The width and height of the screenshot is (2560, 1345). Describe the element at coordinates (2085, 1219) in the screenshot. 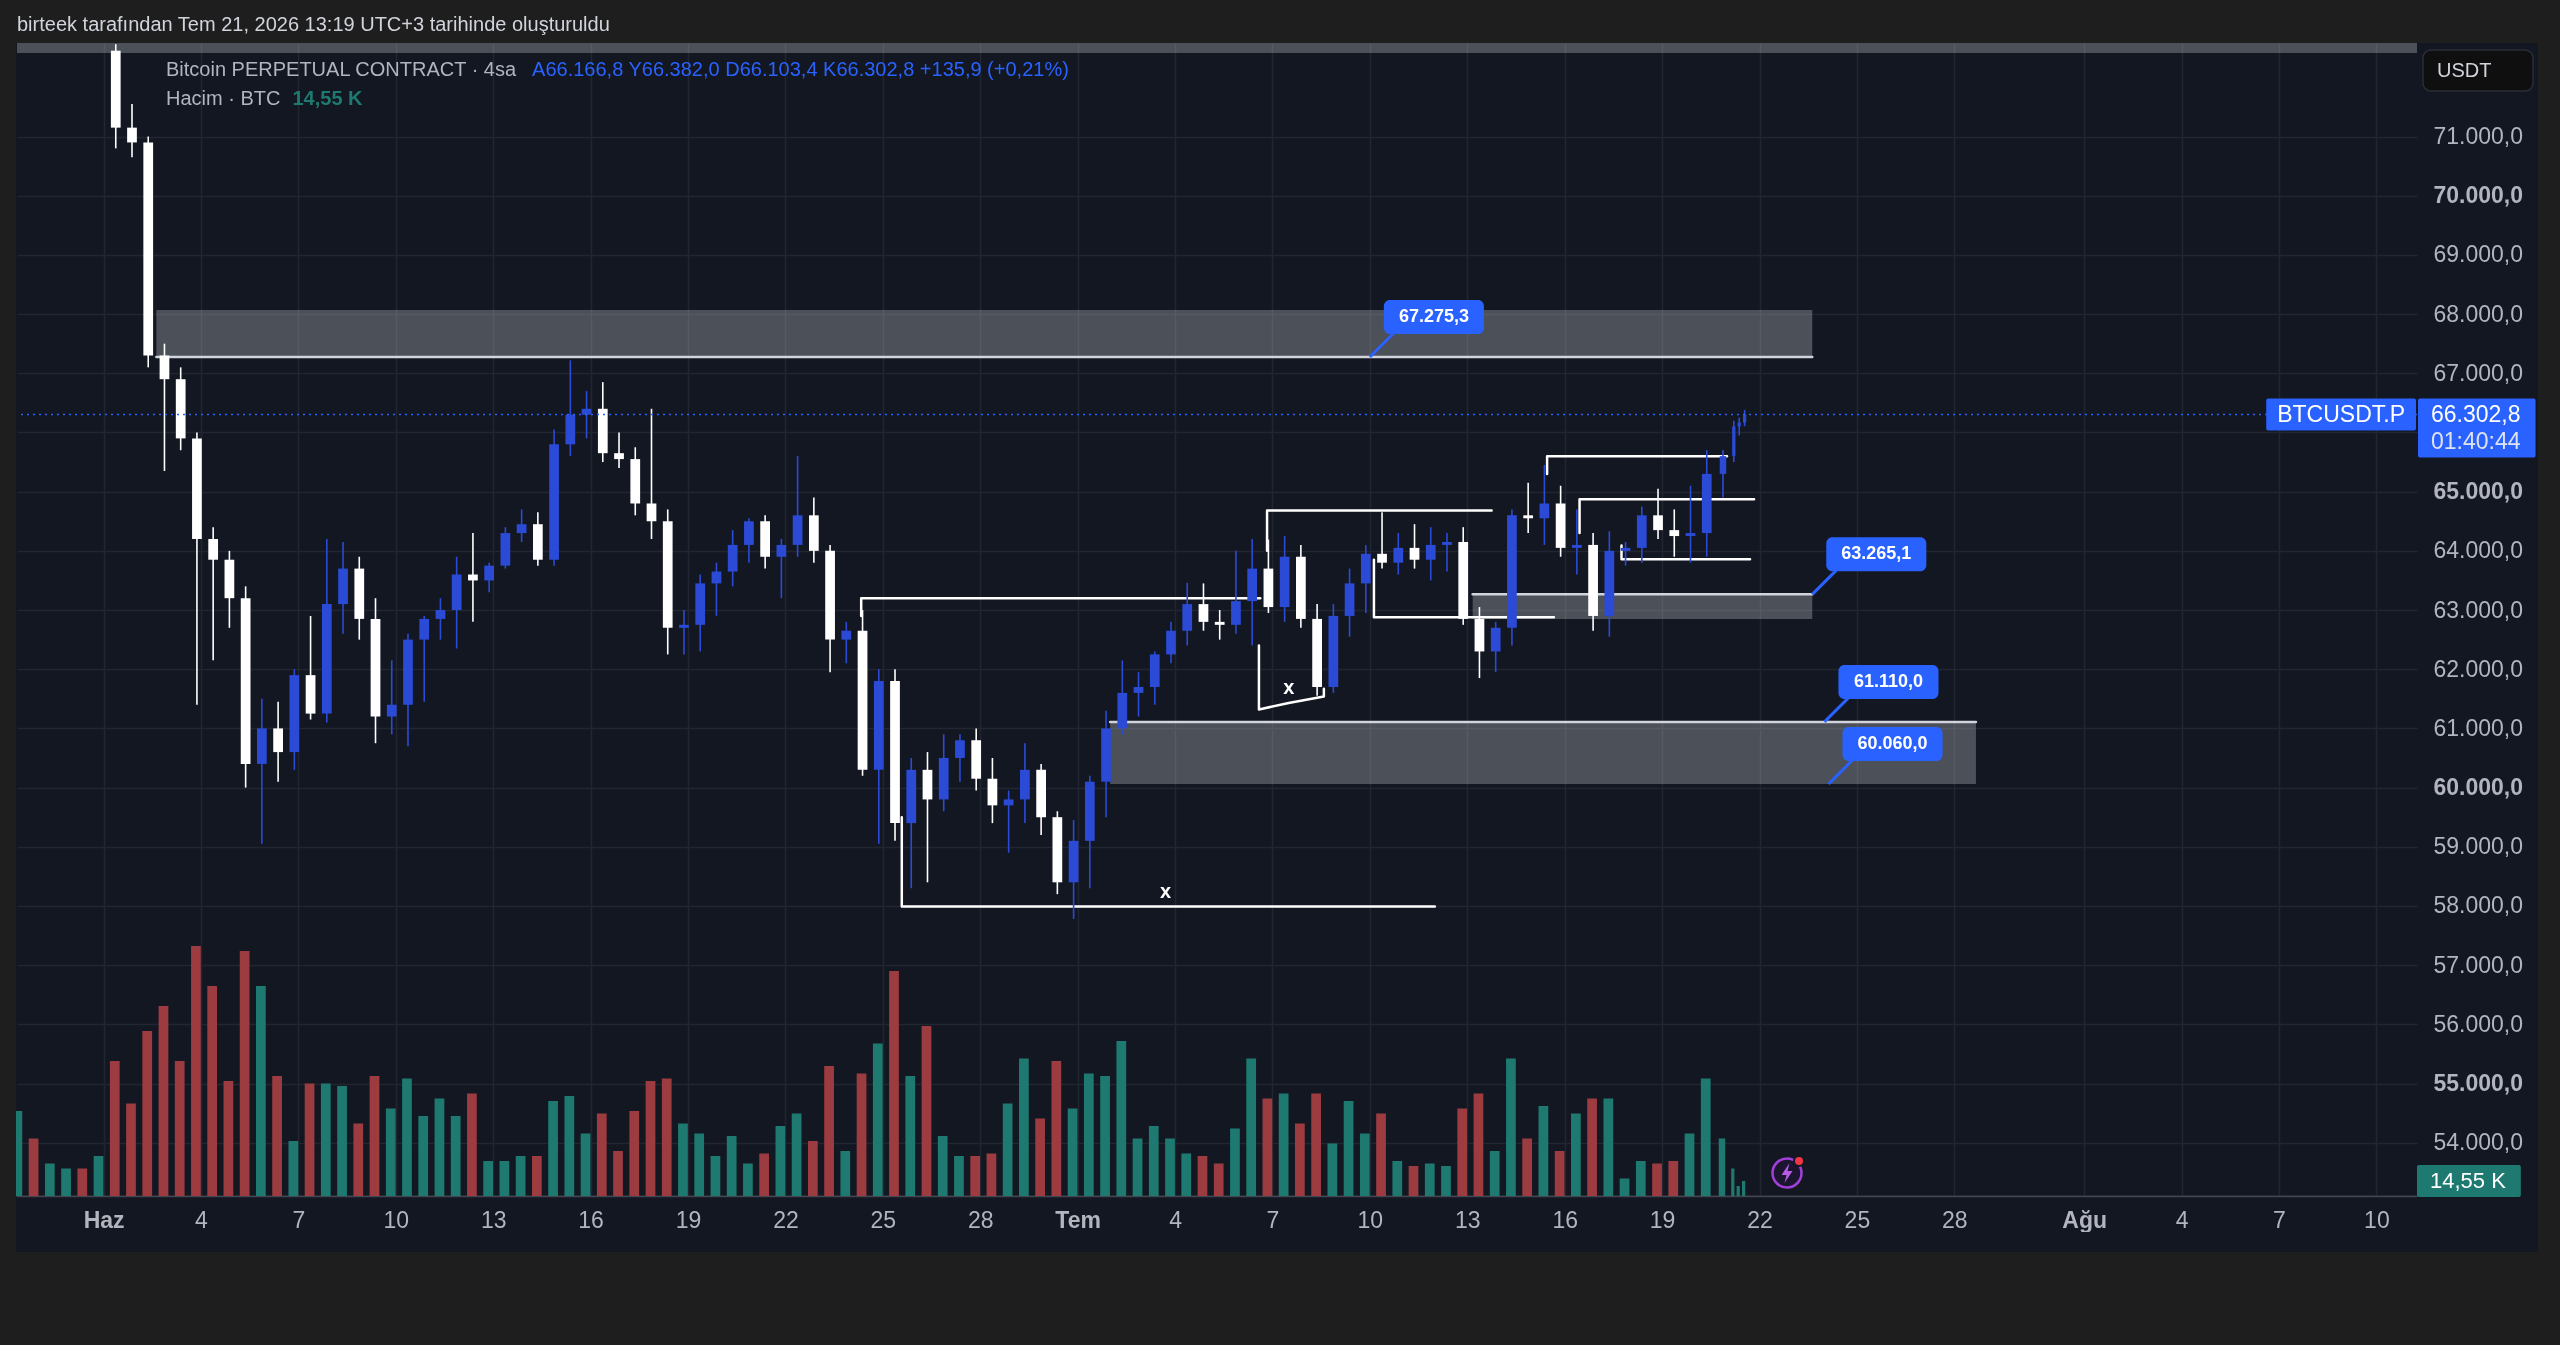

I see `x-tick-label: Ağu` at that location.